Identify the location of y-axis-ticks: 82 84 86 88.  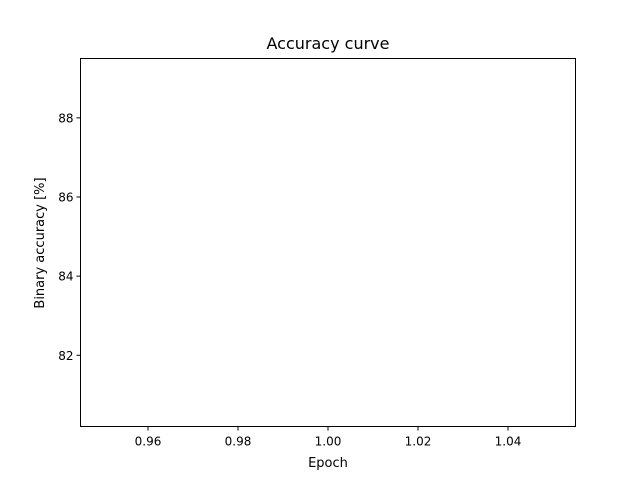
(69, 237).